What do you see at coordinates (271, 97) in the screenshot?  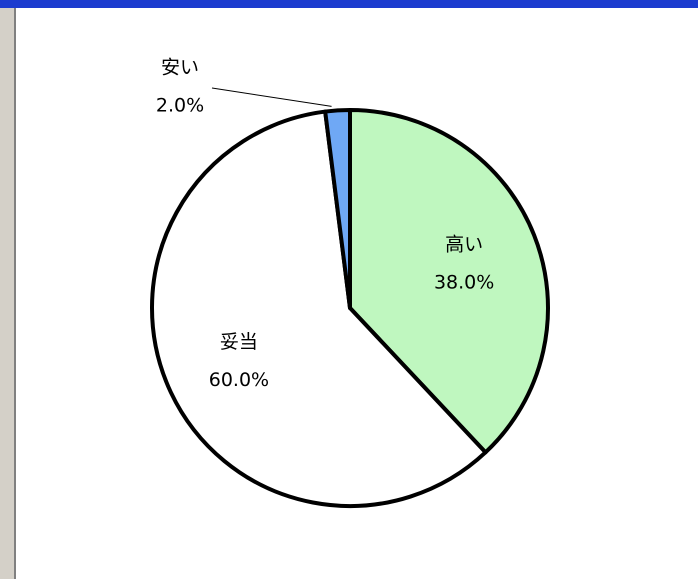 I see `leader-line` at bounding box center [271, 97].